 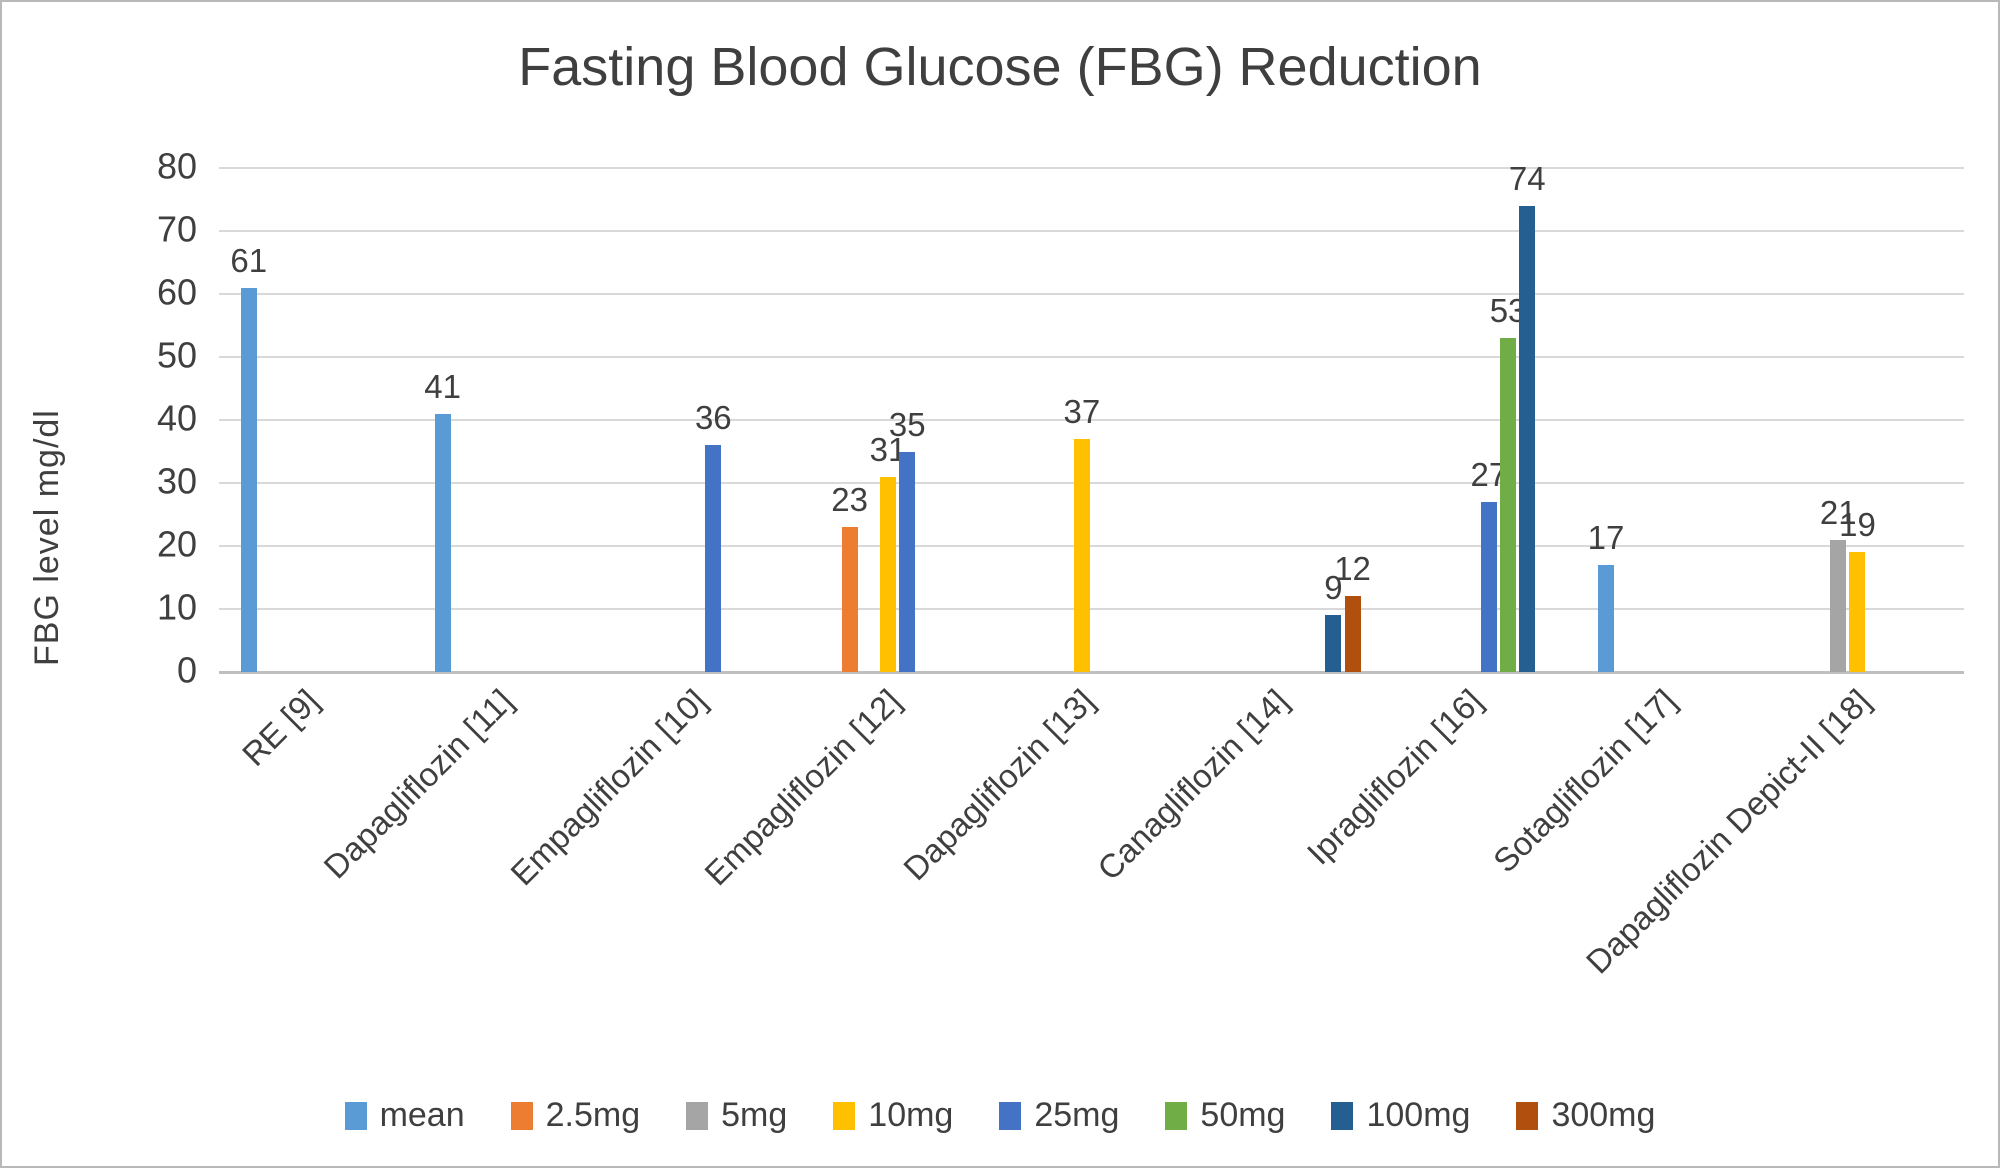 I want to click on bar-5mg, so click(x=1838, y=605).